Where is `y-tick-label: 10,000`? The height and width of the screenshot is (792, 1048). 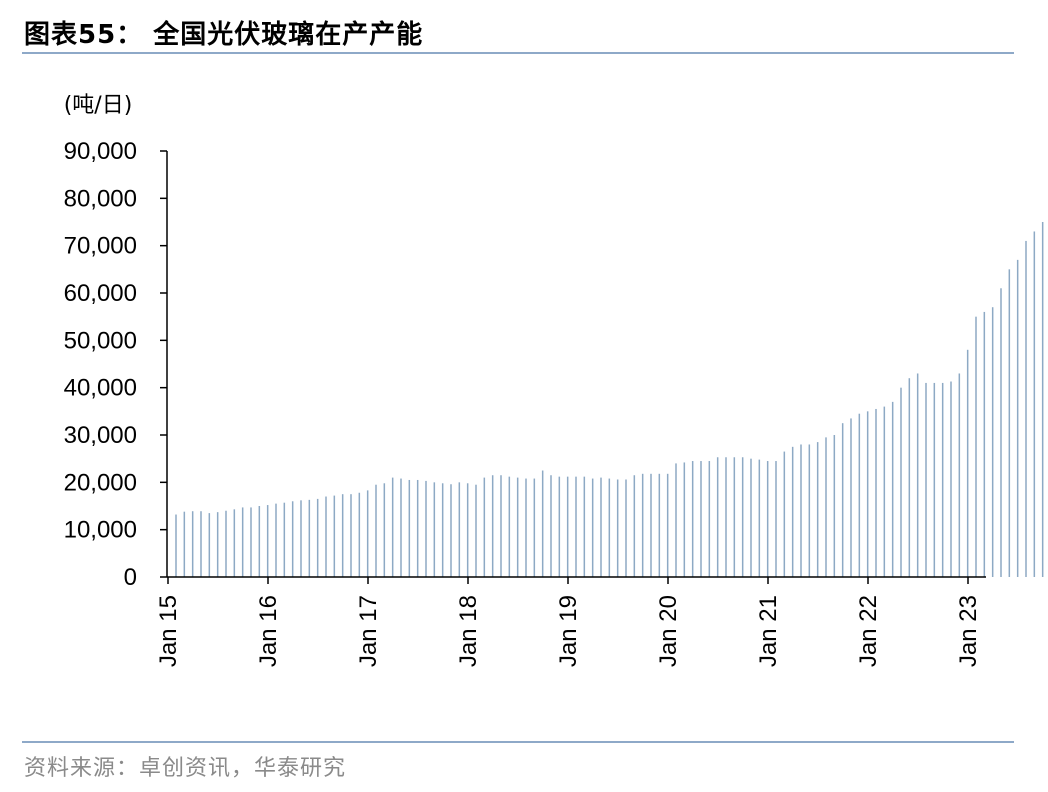 y-tick-label: 10,000 is located at coordinates (100, 530).